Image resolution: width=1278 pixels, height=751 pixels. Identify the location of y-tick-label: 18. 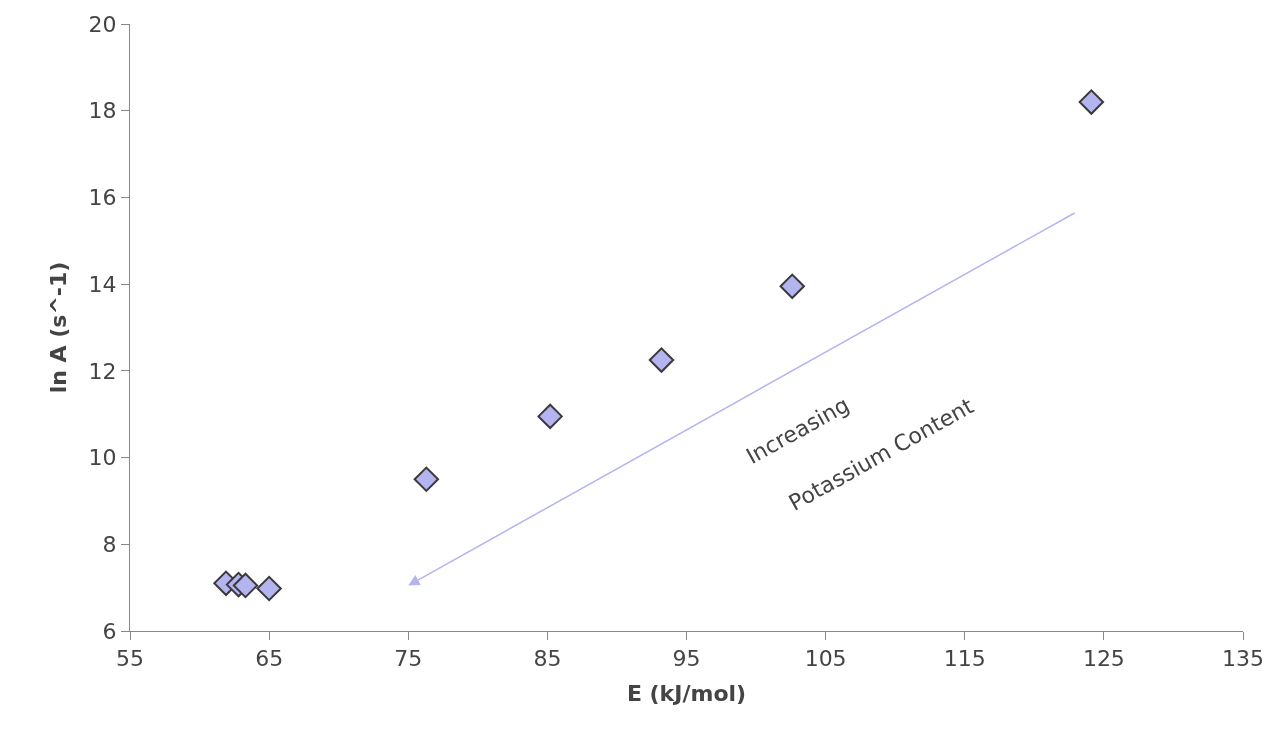
(102, 111).